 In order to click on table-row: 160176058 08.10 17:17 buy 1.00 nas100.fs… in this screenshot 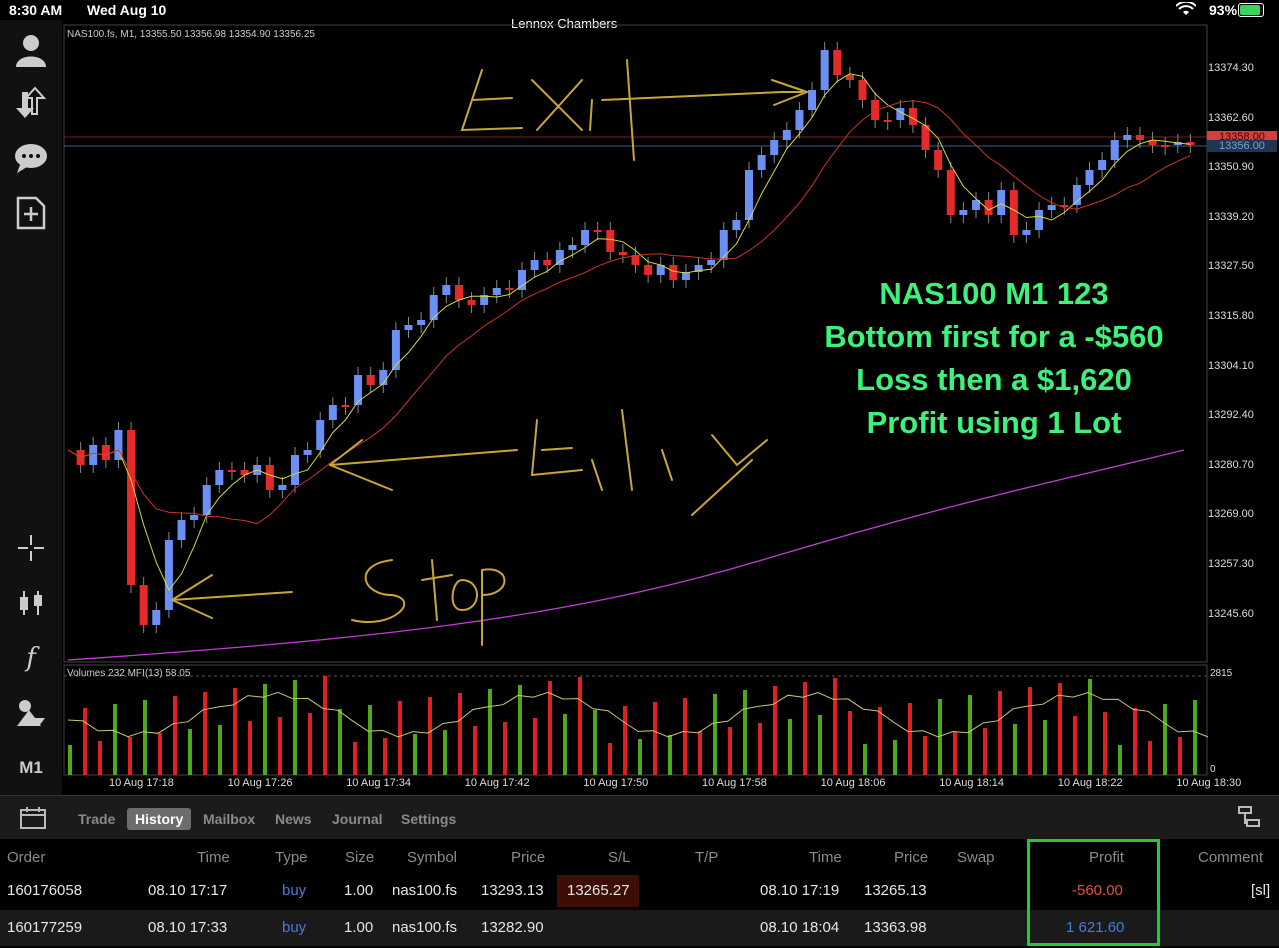, I will do `click(639, 891)`.